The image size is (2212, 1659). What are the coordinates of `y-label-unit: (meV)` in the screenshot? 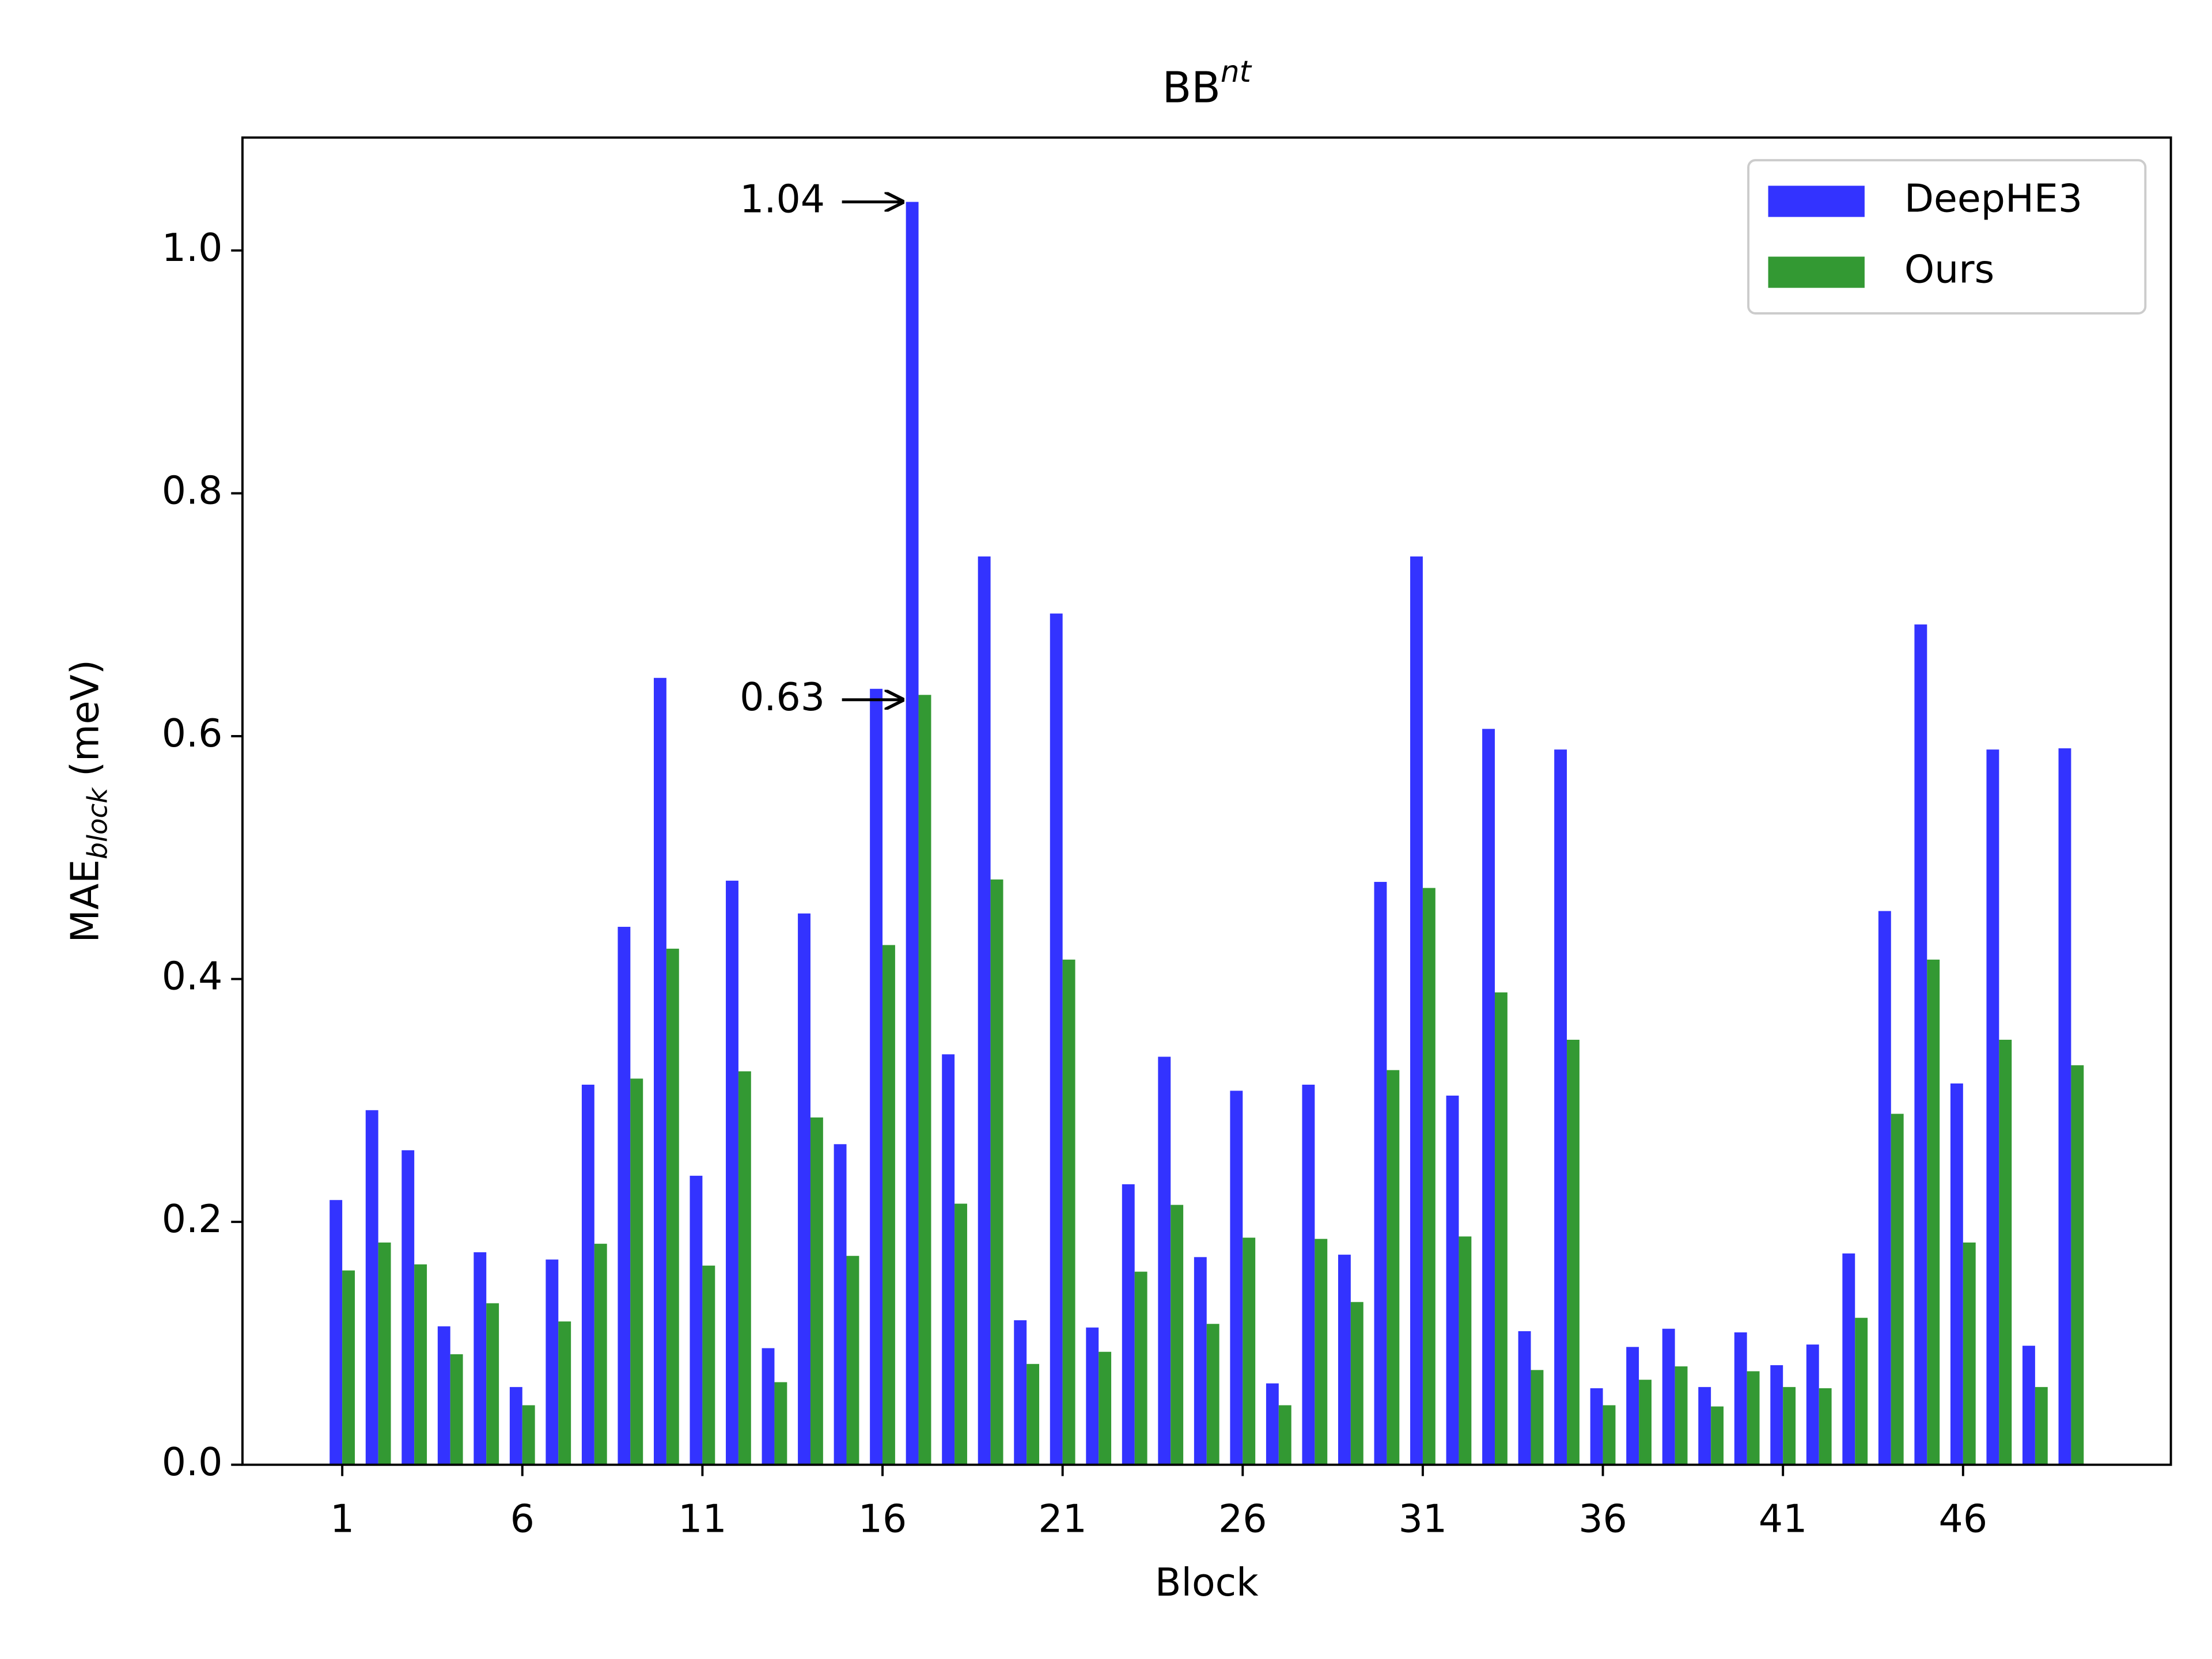 It's located at (85, 718).